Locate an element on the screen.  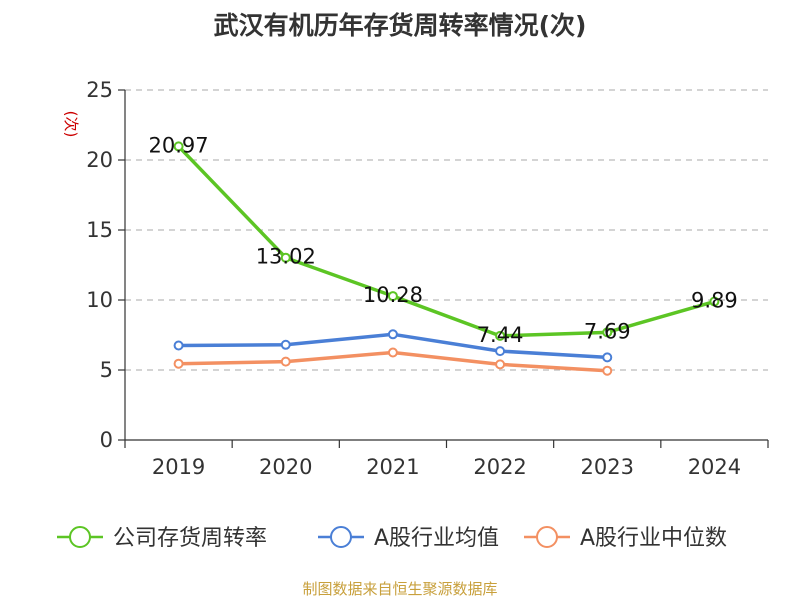
legend-label: A股行业均值 is located at coordinates (436, 538).